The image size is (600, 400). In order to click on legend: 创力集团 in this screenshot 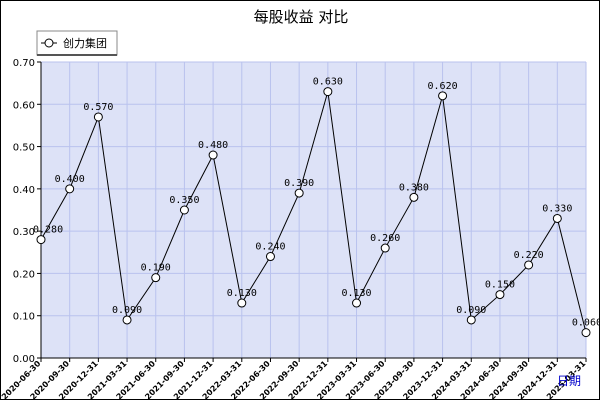, I will do `click(77, 43)`.